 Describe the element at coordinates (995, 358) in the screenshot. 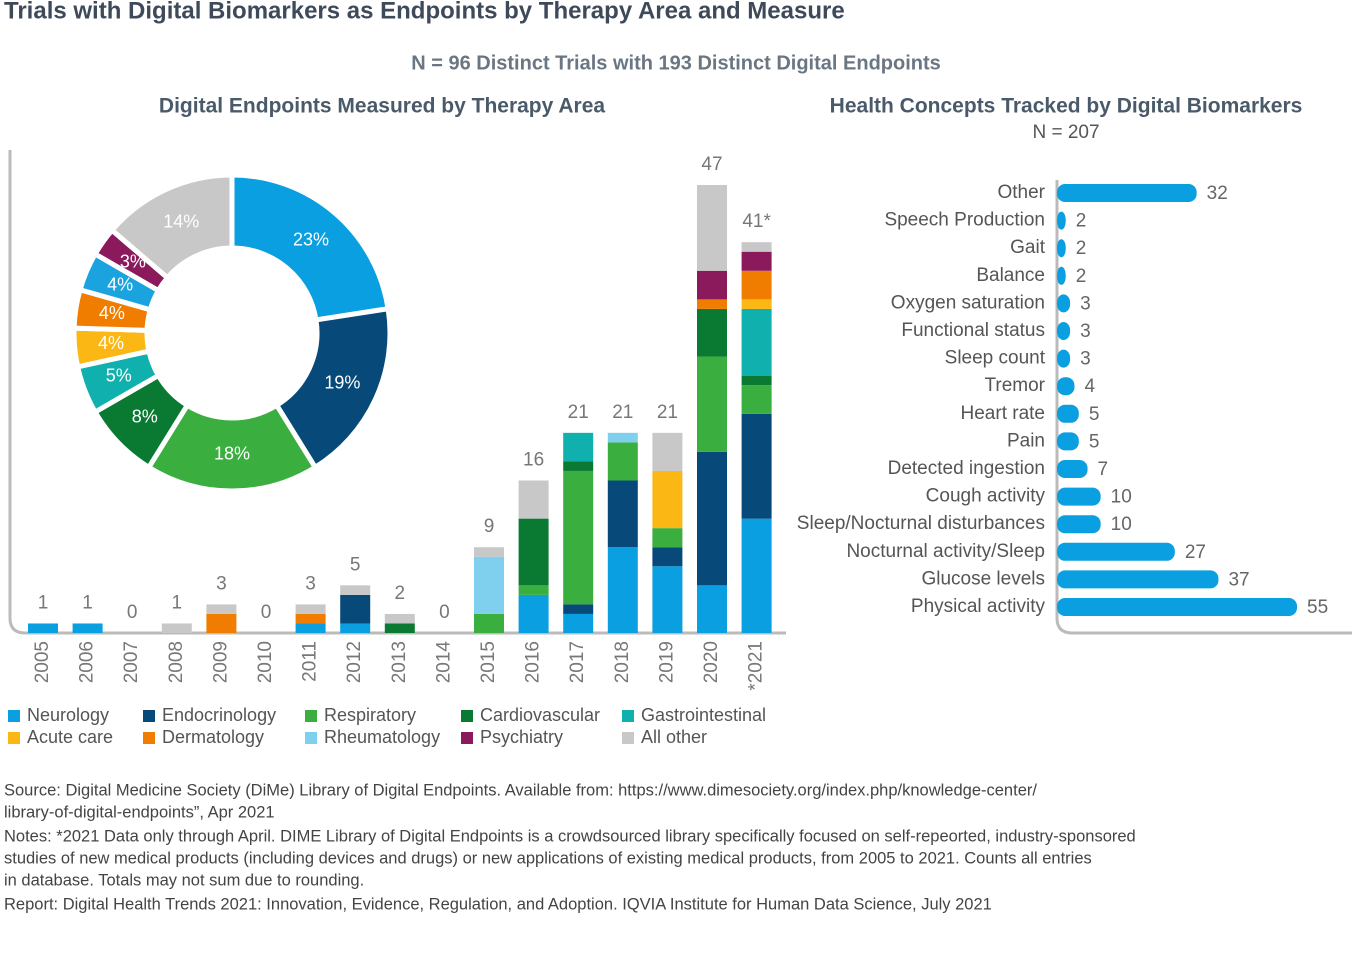

I see `y-tick-label: Sleep count` at that location.